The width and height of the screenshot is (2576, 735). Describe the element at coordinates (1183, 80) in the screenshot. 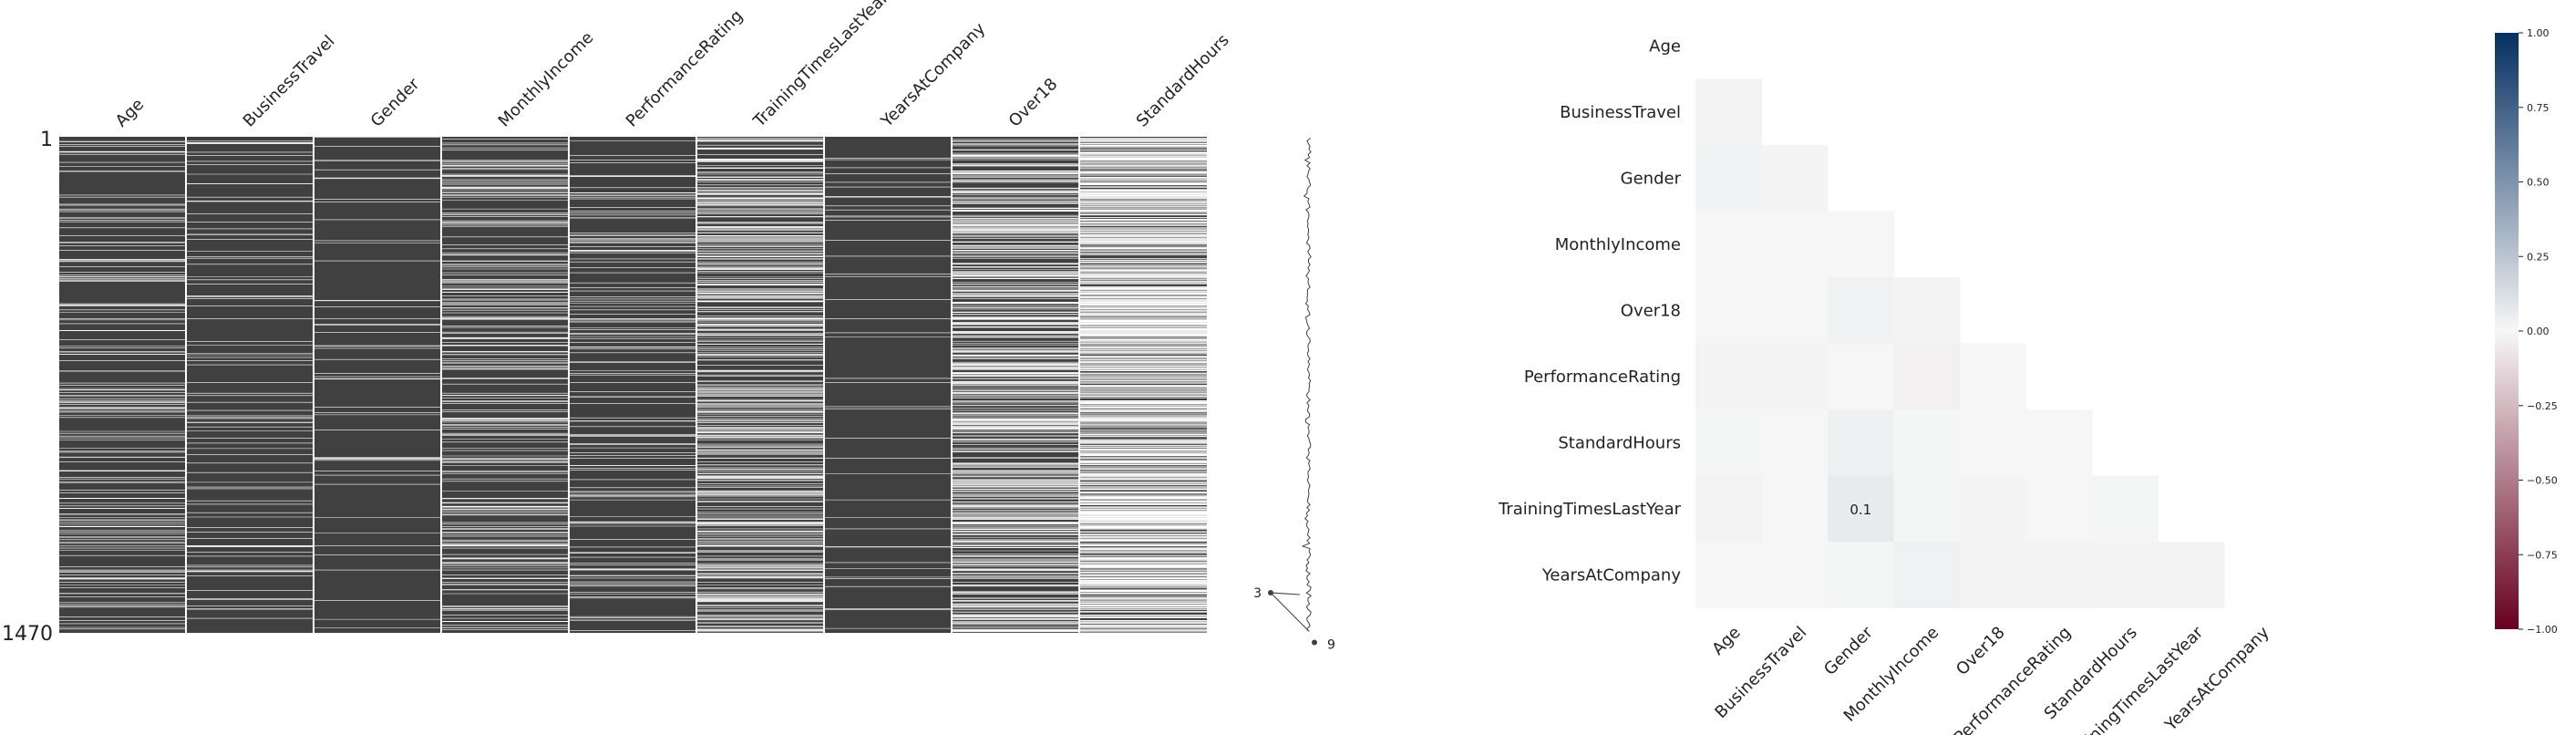

I see `matrix-column-label: StandardHours` at that location.